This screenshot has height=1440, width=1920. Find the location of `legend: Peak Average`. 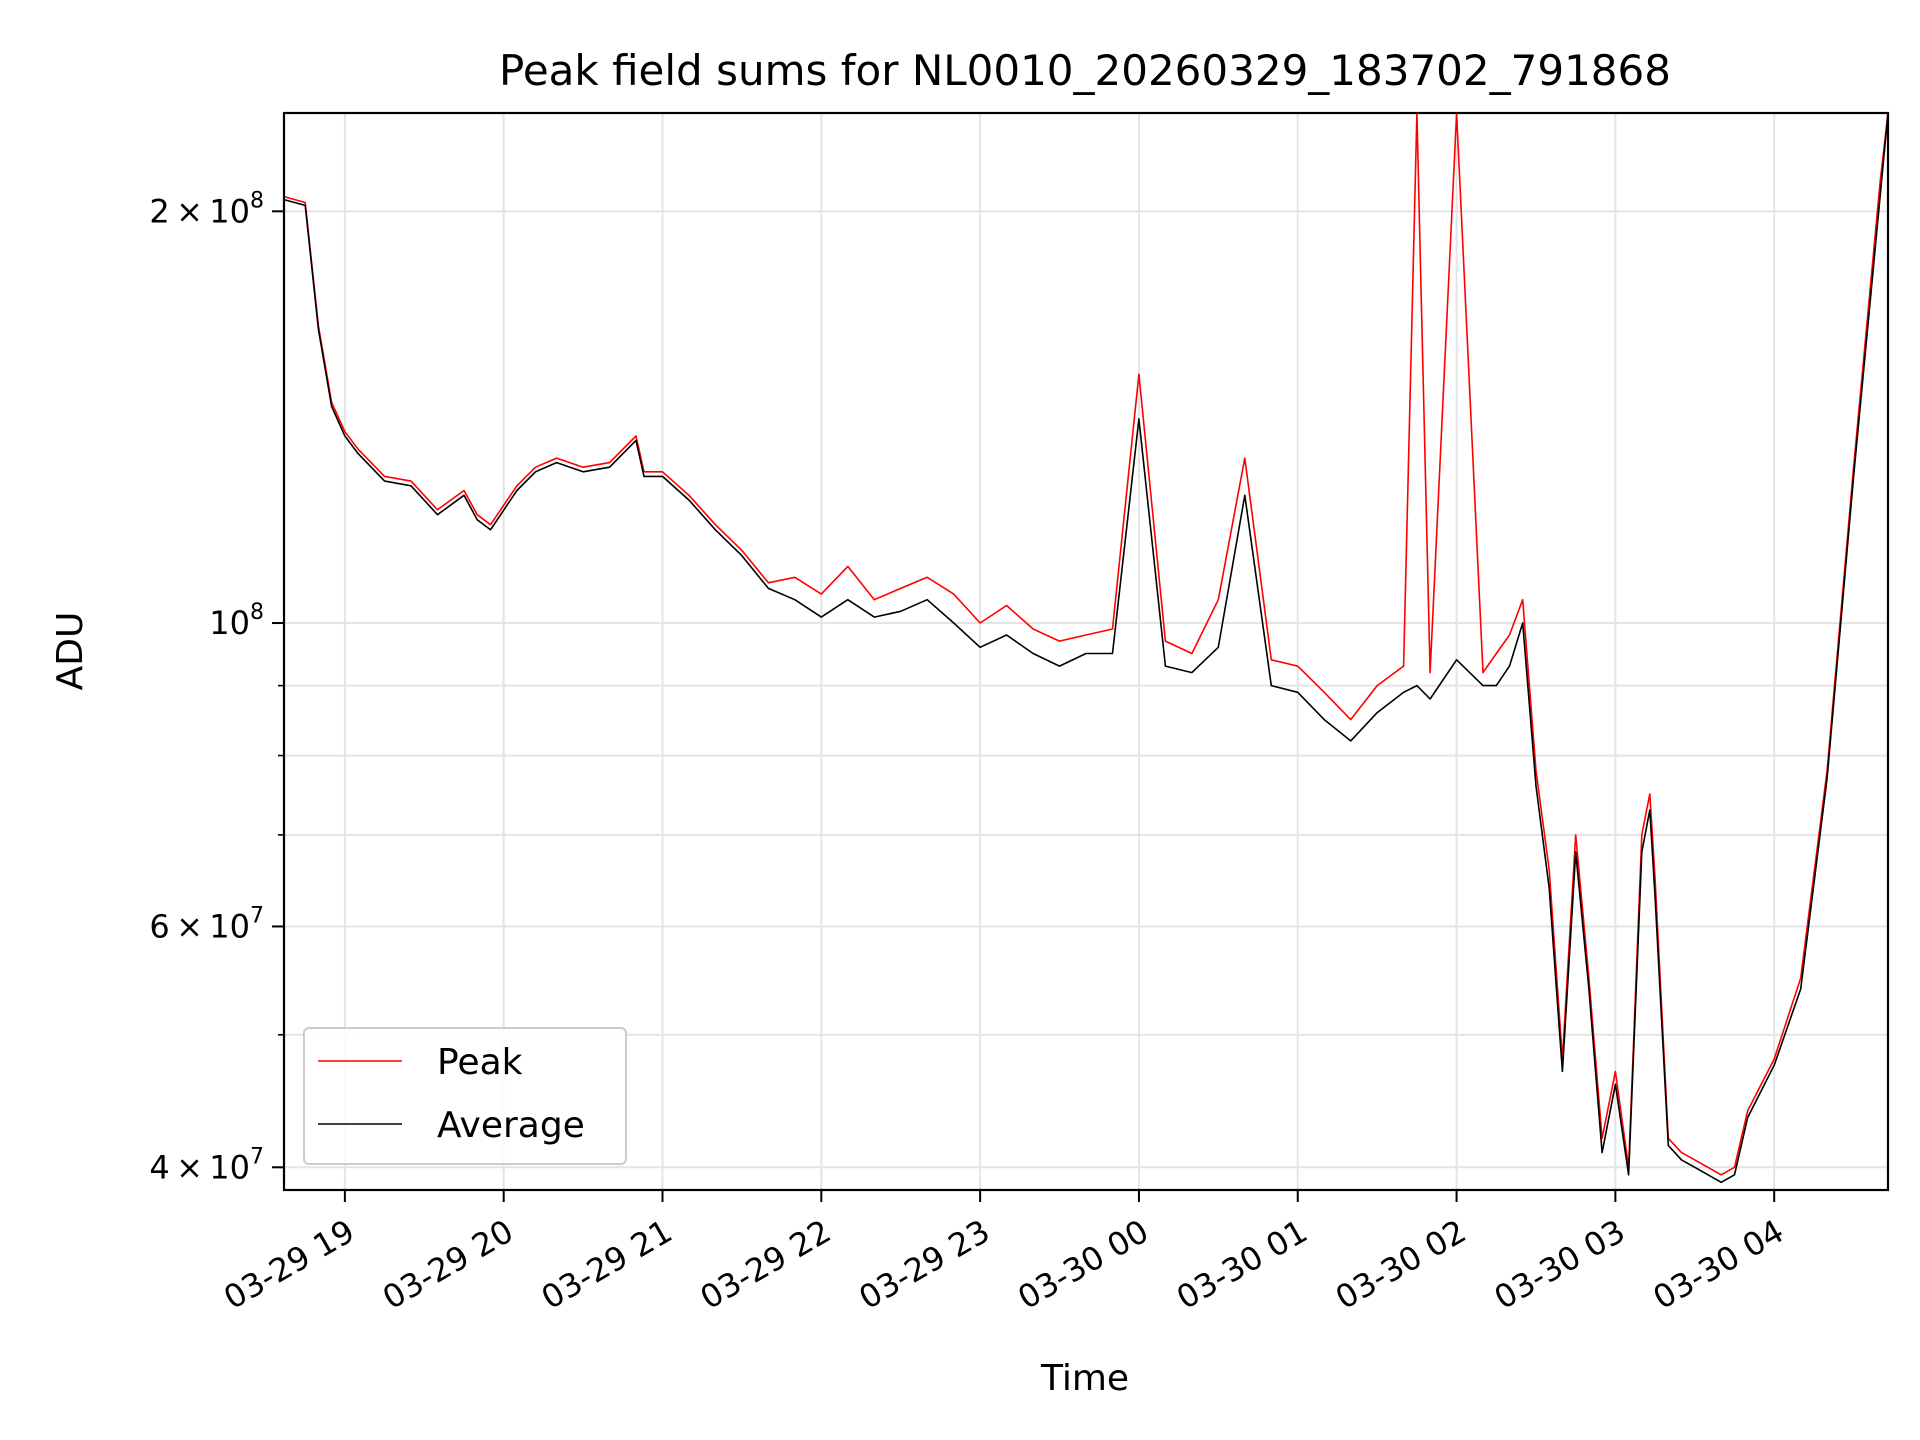

legend: Peak Average is located at coordinates (465, 1096).